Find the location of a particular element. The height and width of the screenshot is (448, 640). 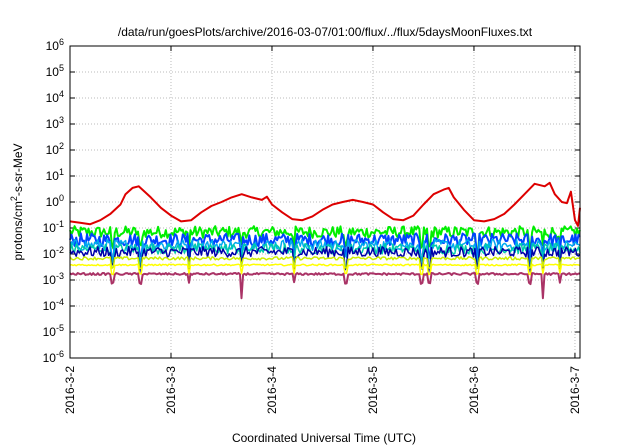

x-tick-label: 2016-3-2 is located at coordinates (70, 390).